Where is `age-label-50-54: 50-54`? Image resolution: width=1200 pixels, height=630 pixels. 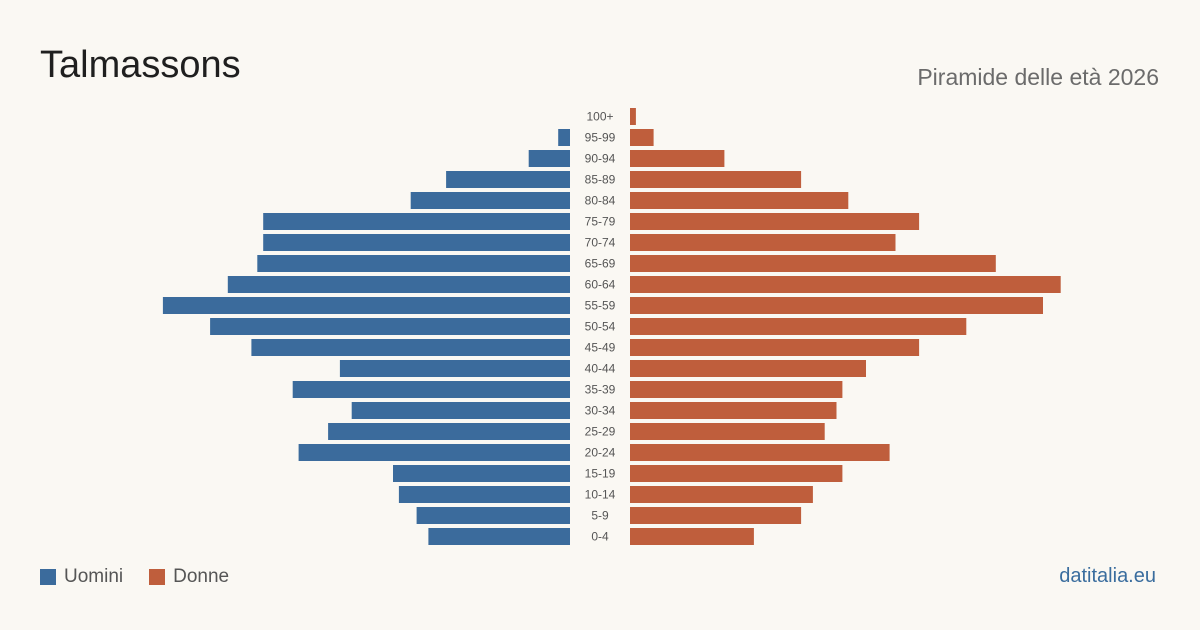 age-label-50-54: 50-54 is located at coordinates (600, 327).